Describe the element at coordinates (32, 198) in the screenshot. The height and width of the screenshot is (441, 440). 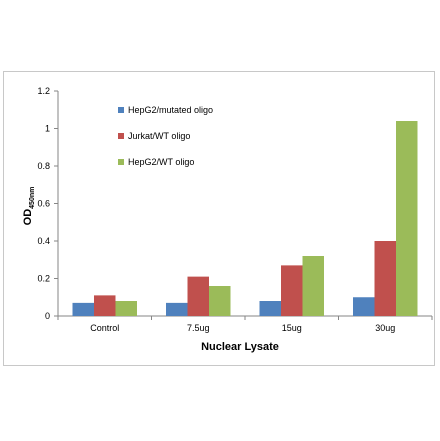
I see `y-axis-title-subscript: 450nm` at that location.